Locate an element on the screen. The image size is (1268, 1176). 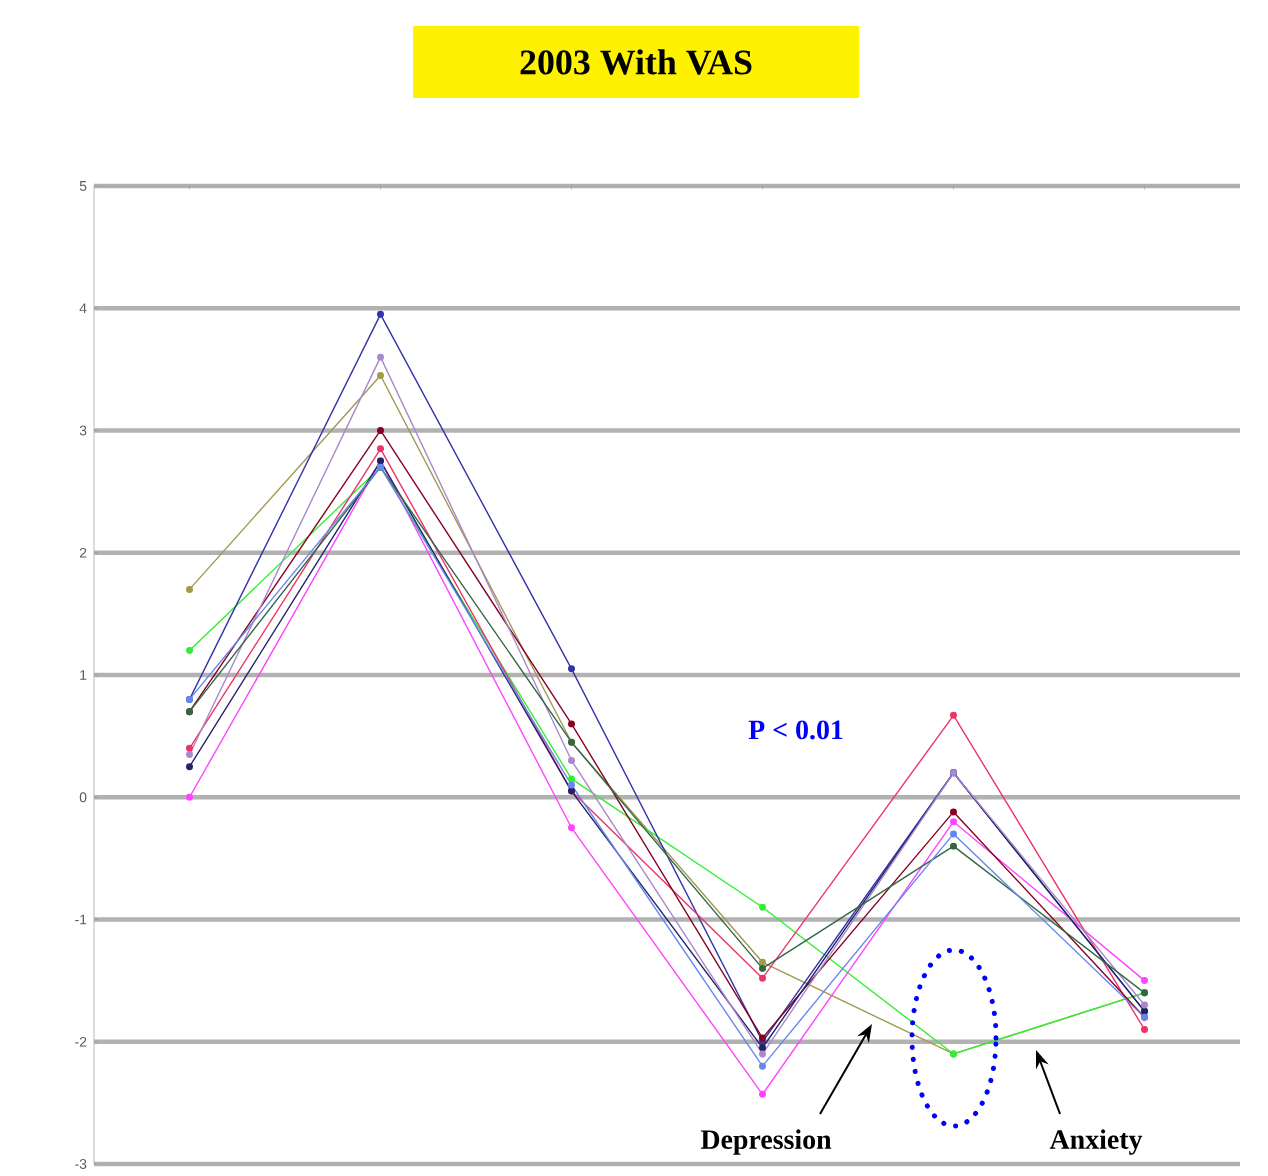
chart-title: 2003 With VAS is located at coordinates (636, 62).